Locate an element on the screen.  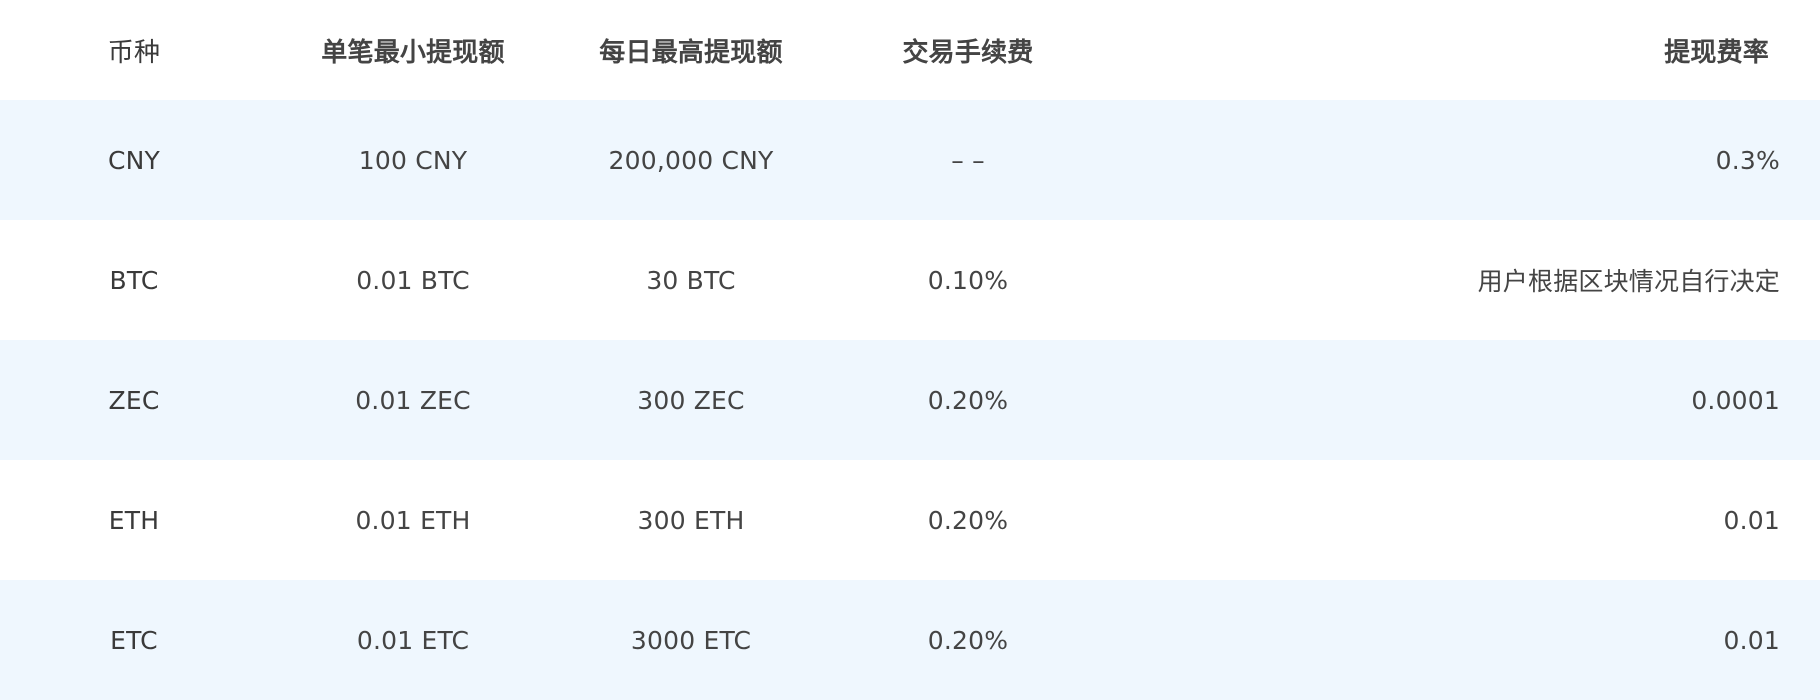
cell-currency: CNY is located at coordinates (134, 160).